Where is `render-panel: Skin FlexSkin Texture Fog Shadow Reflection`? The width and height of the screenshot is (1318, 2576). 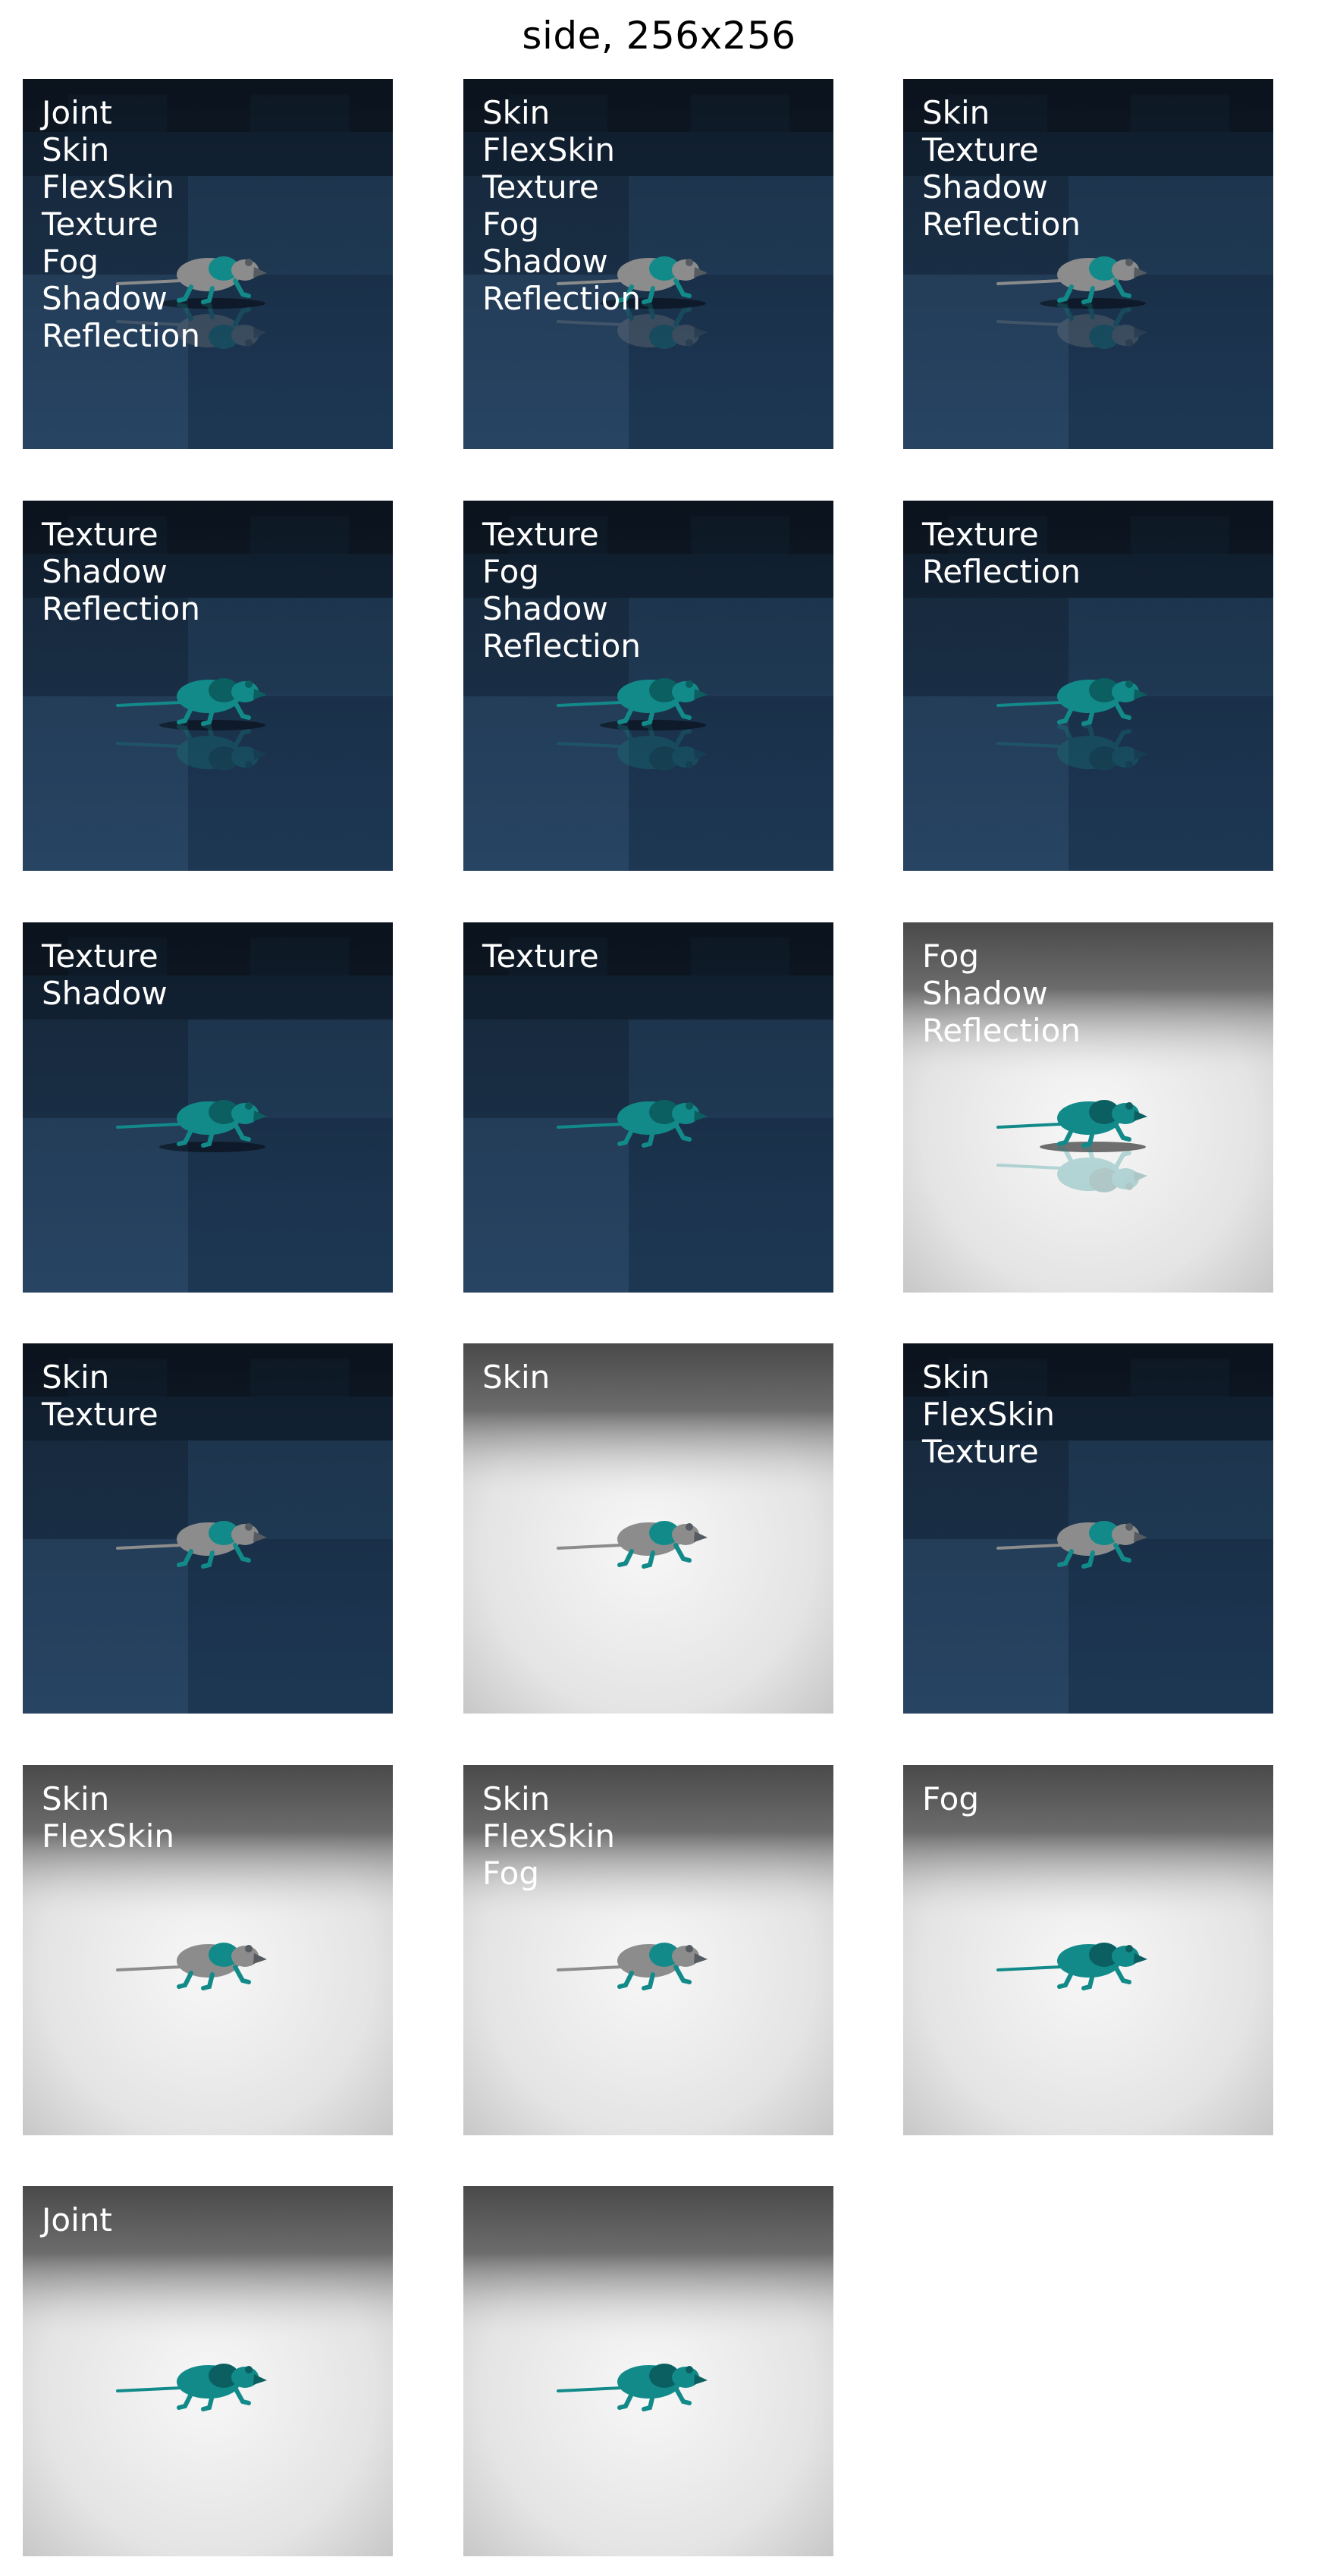
render-panel: Skin FlexSkin Texture Fog Shadow Reflection is located at coordinates (648, 264).